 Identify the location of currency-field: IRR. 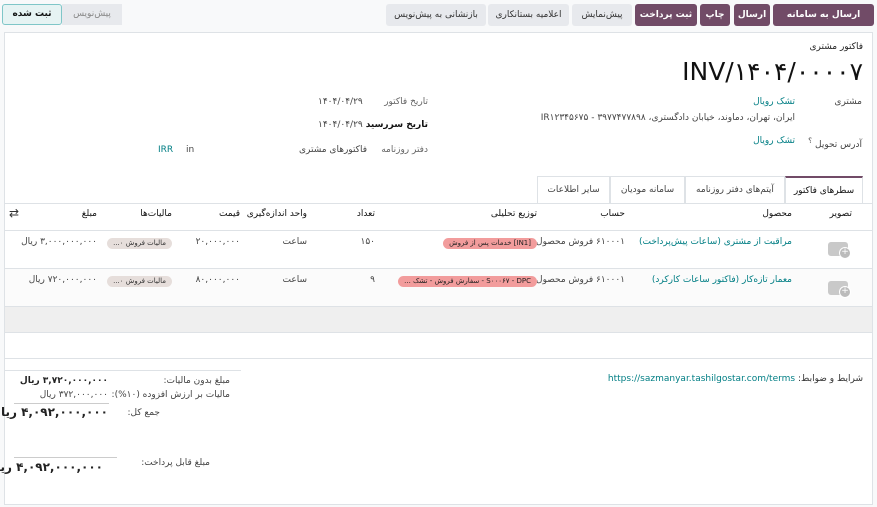
(166, 150).